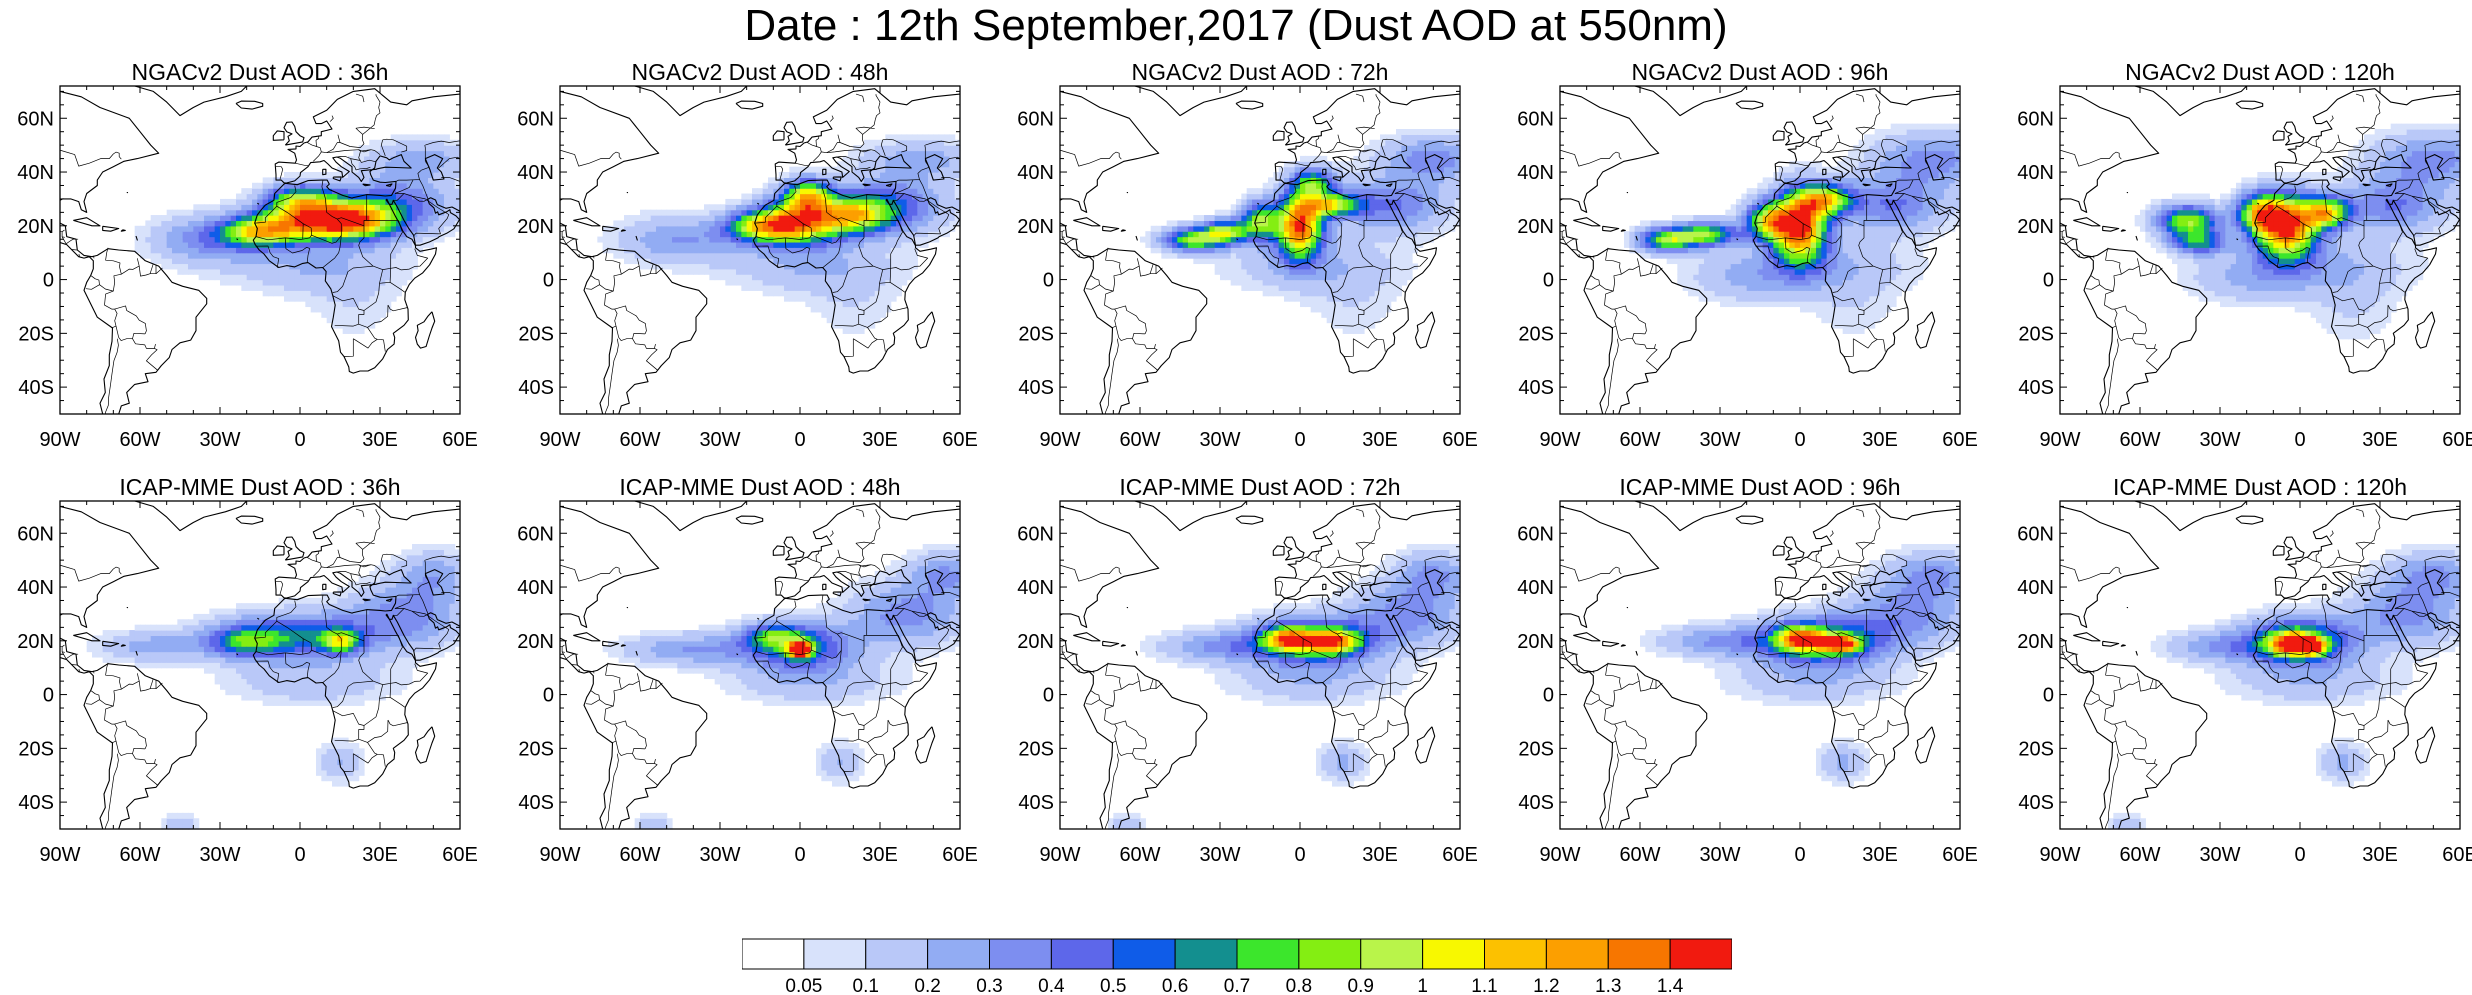 The image size is (2472, 995). What do you see at coordinates (260, 72) in the screenshot?
I see `panel-title: NGACv2 Dust AOD : 36h` at bounding box center [260, 72].